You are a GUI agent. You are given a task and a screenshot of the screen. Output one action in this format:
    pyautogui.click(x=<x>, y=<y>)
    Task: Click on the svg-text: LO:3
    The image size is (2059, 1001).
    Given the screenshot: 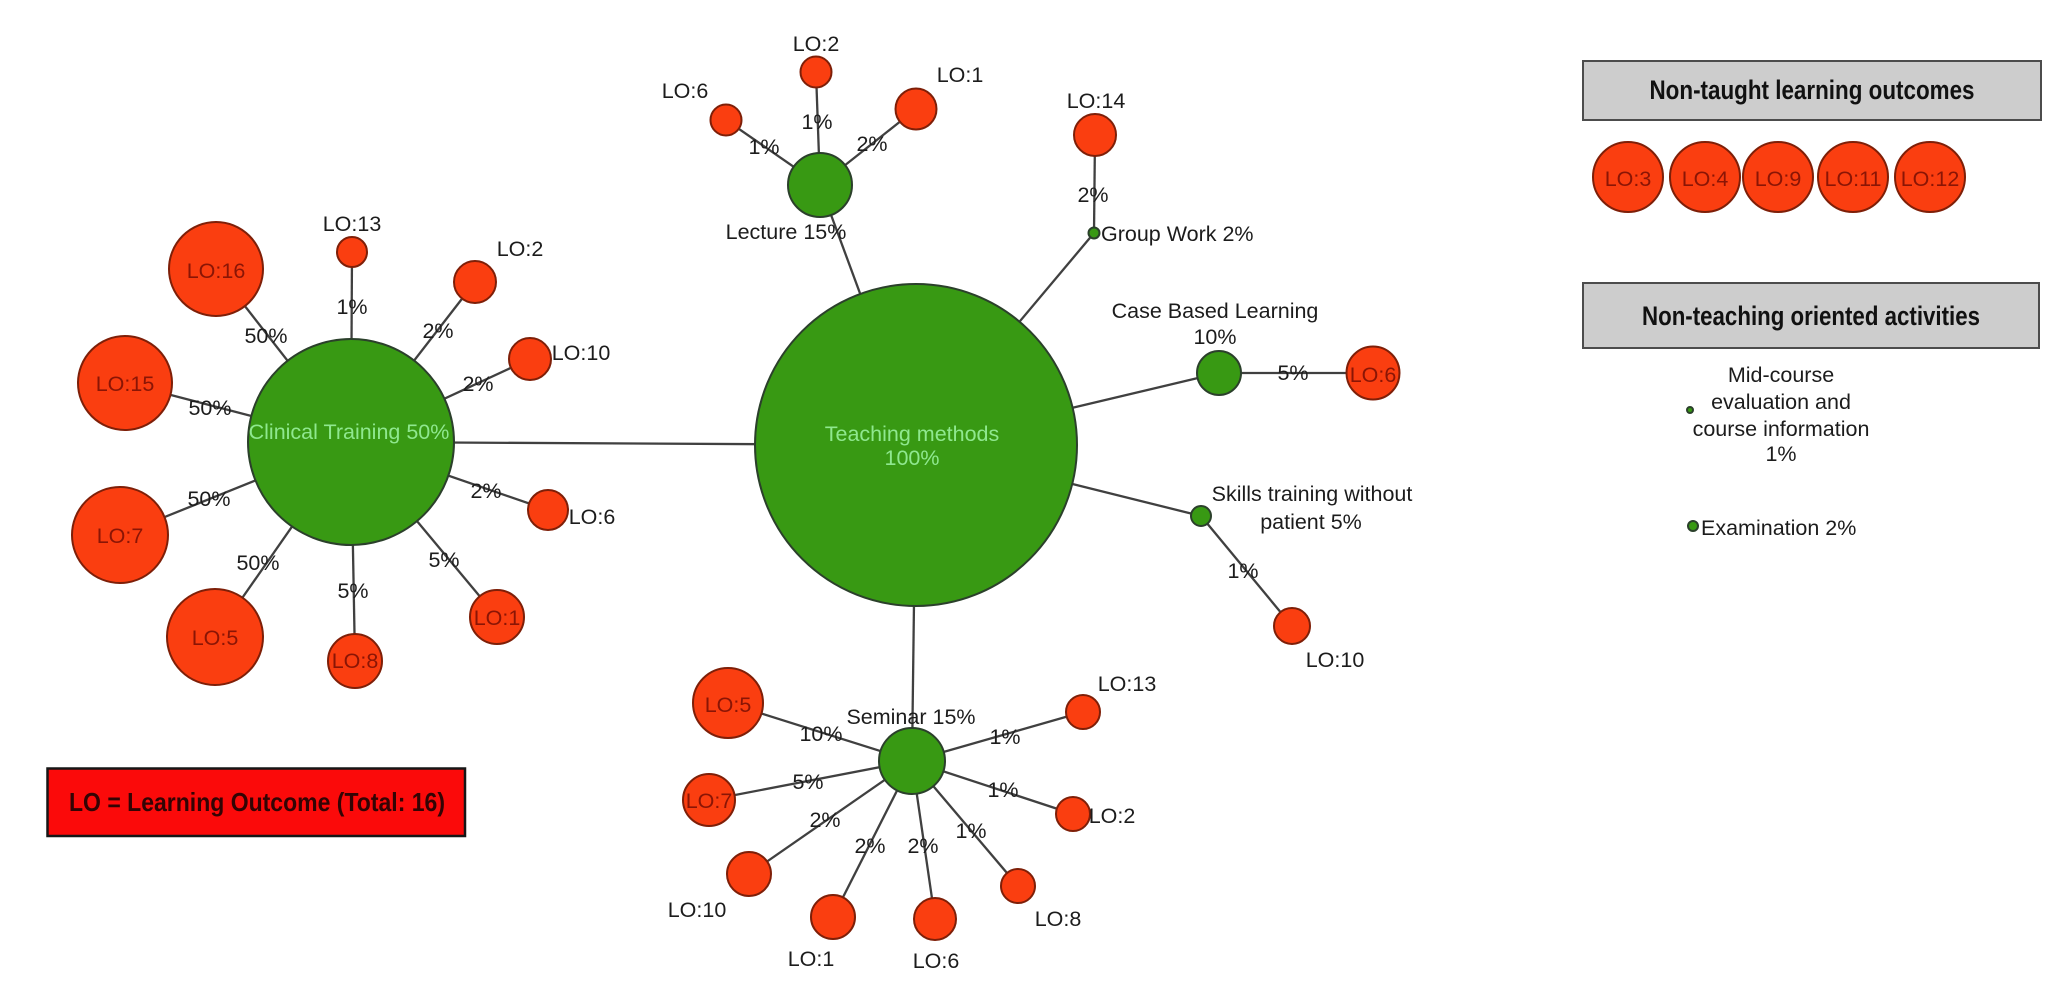 What is the action you would take?
    pyautogui.click(x=1628, y=179)
    